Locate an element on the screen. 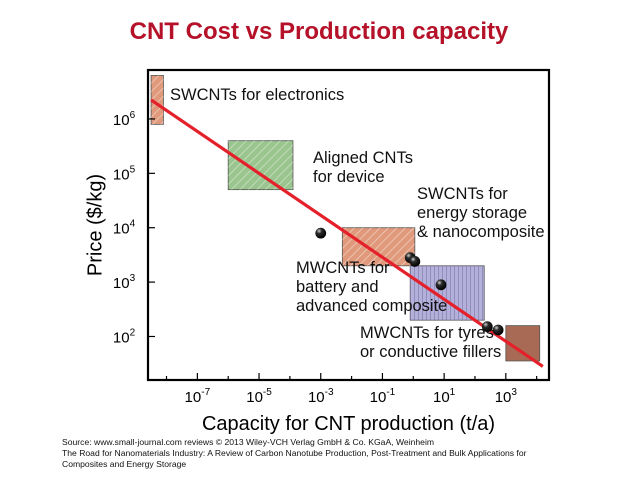  x-tick-label-3: 10⁻¹ is located at coordinates (383, 396).